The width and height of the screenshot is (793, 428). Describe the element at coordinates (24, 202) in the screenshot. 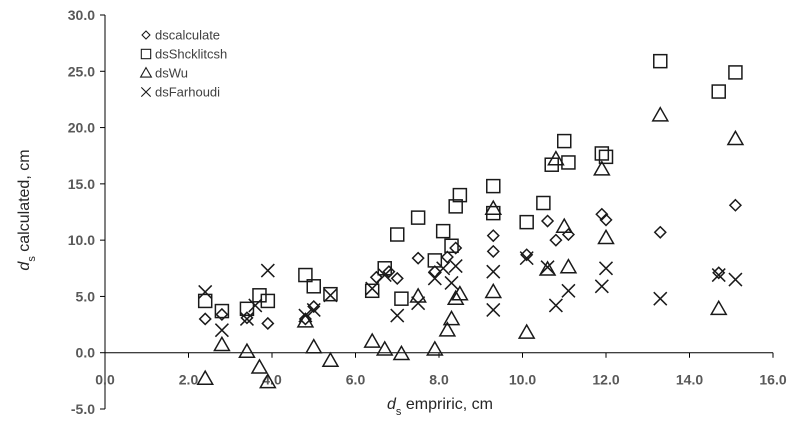

I see `y-axis-title-text: calculated, cm` at that location.